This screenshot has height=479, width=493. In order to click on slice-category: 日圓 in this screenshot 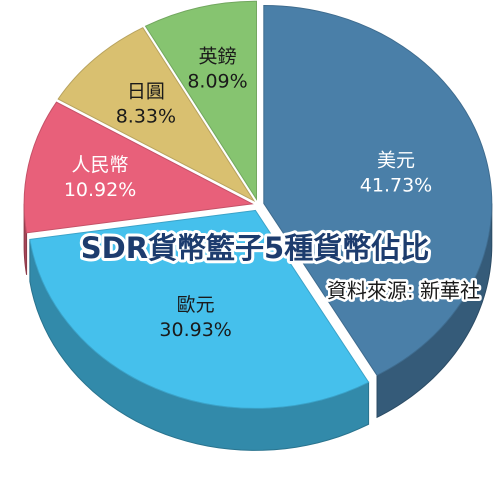, I will do `click(146, 92)`.